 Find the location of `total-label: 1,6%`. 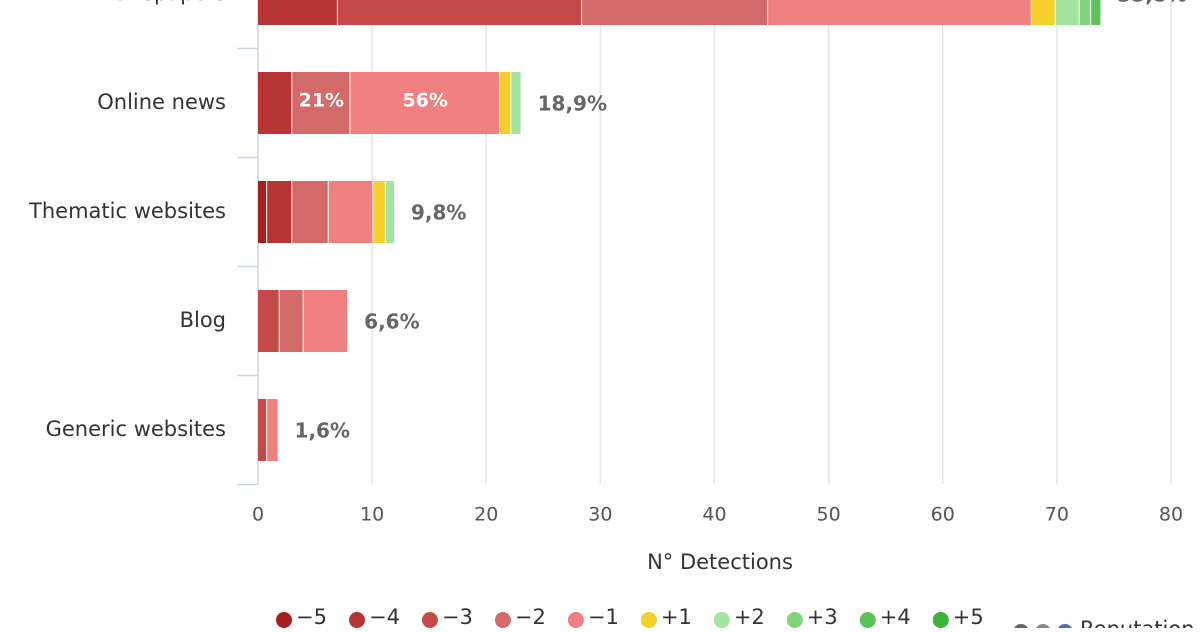

total-label: 1,6% is located at coordinates (322, 431).